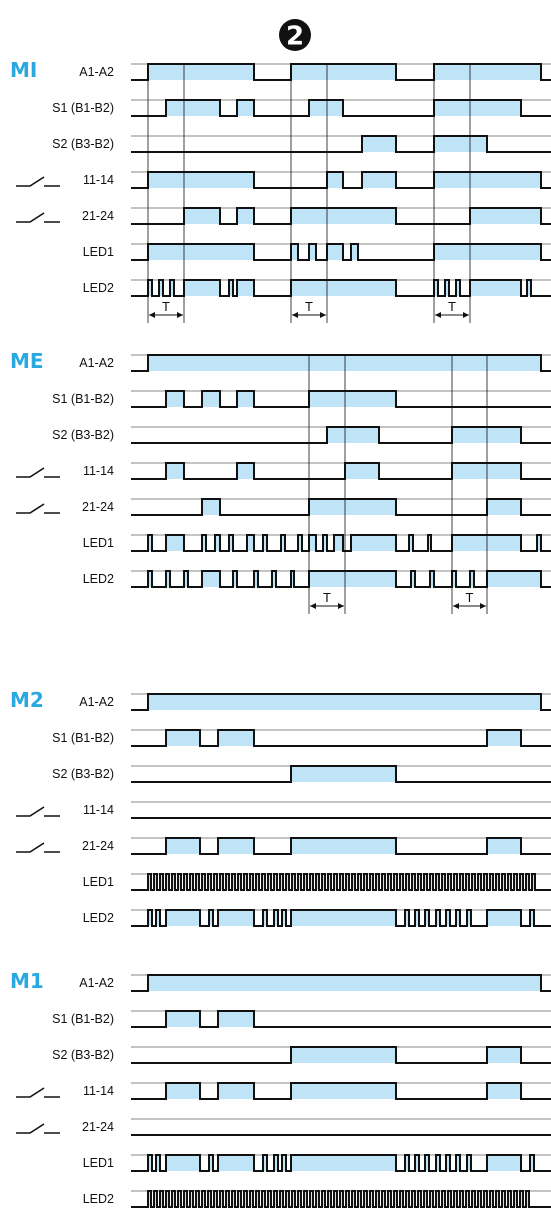 The width and height of the screenshot is (551, 1216). Describe the element at coordinates (98, 579) in the screenshot. I see `row-label: LED2` at that location.